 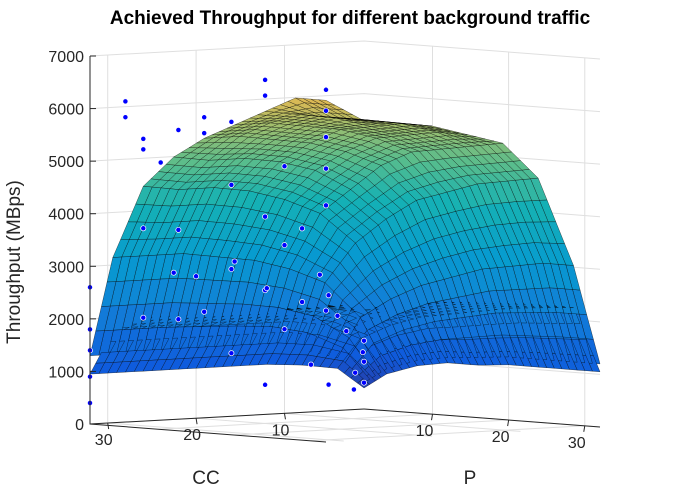 What do you see at coordinates (501, 437) in the screenshot?
I see `y-tick-label: 20` at bounding box center [501, 437].